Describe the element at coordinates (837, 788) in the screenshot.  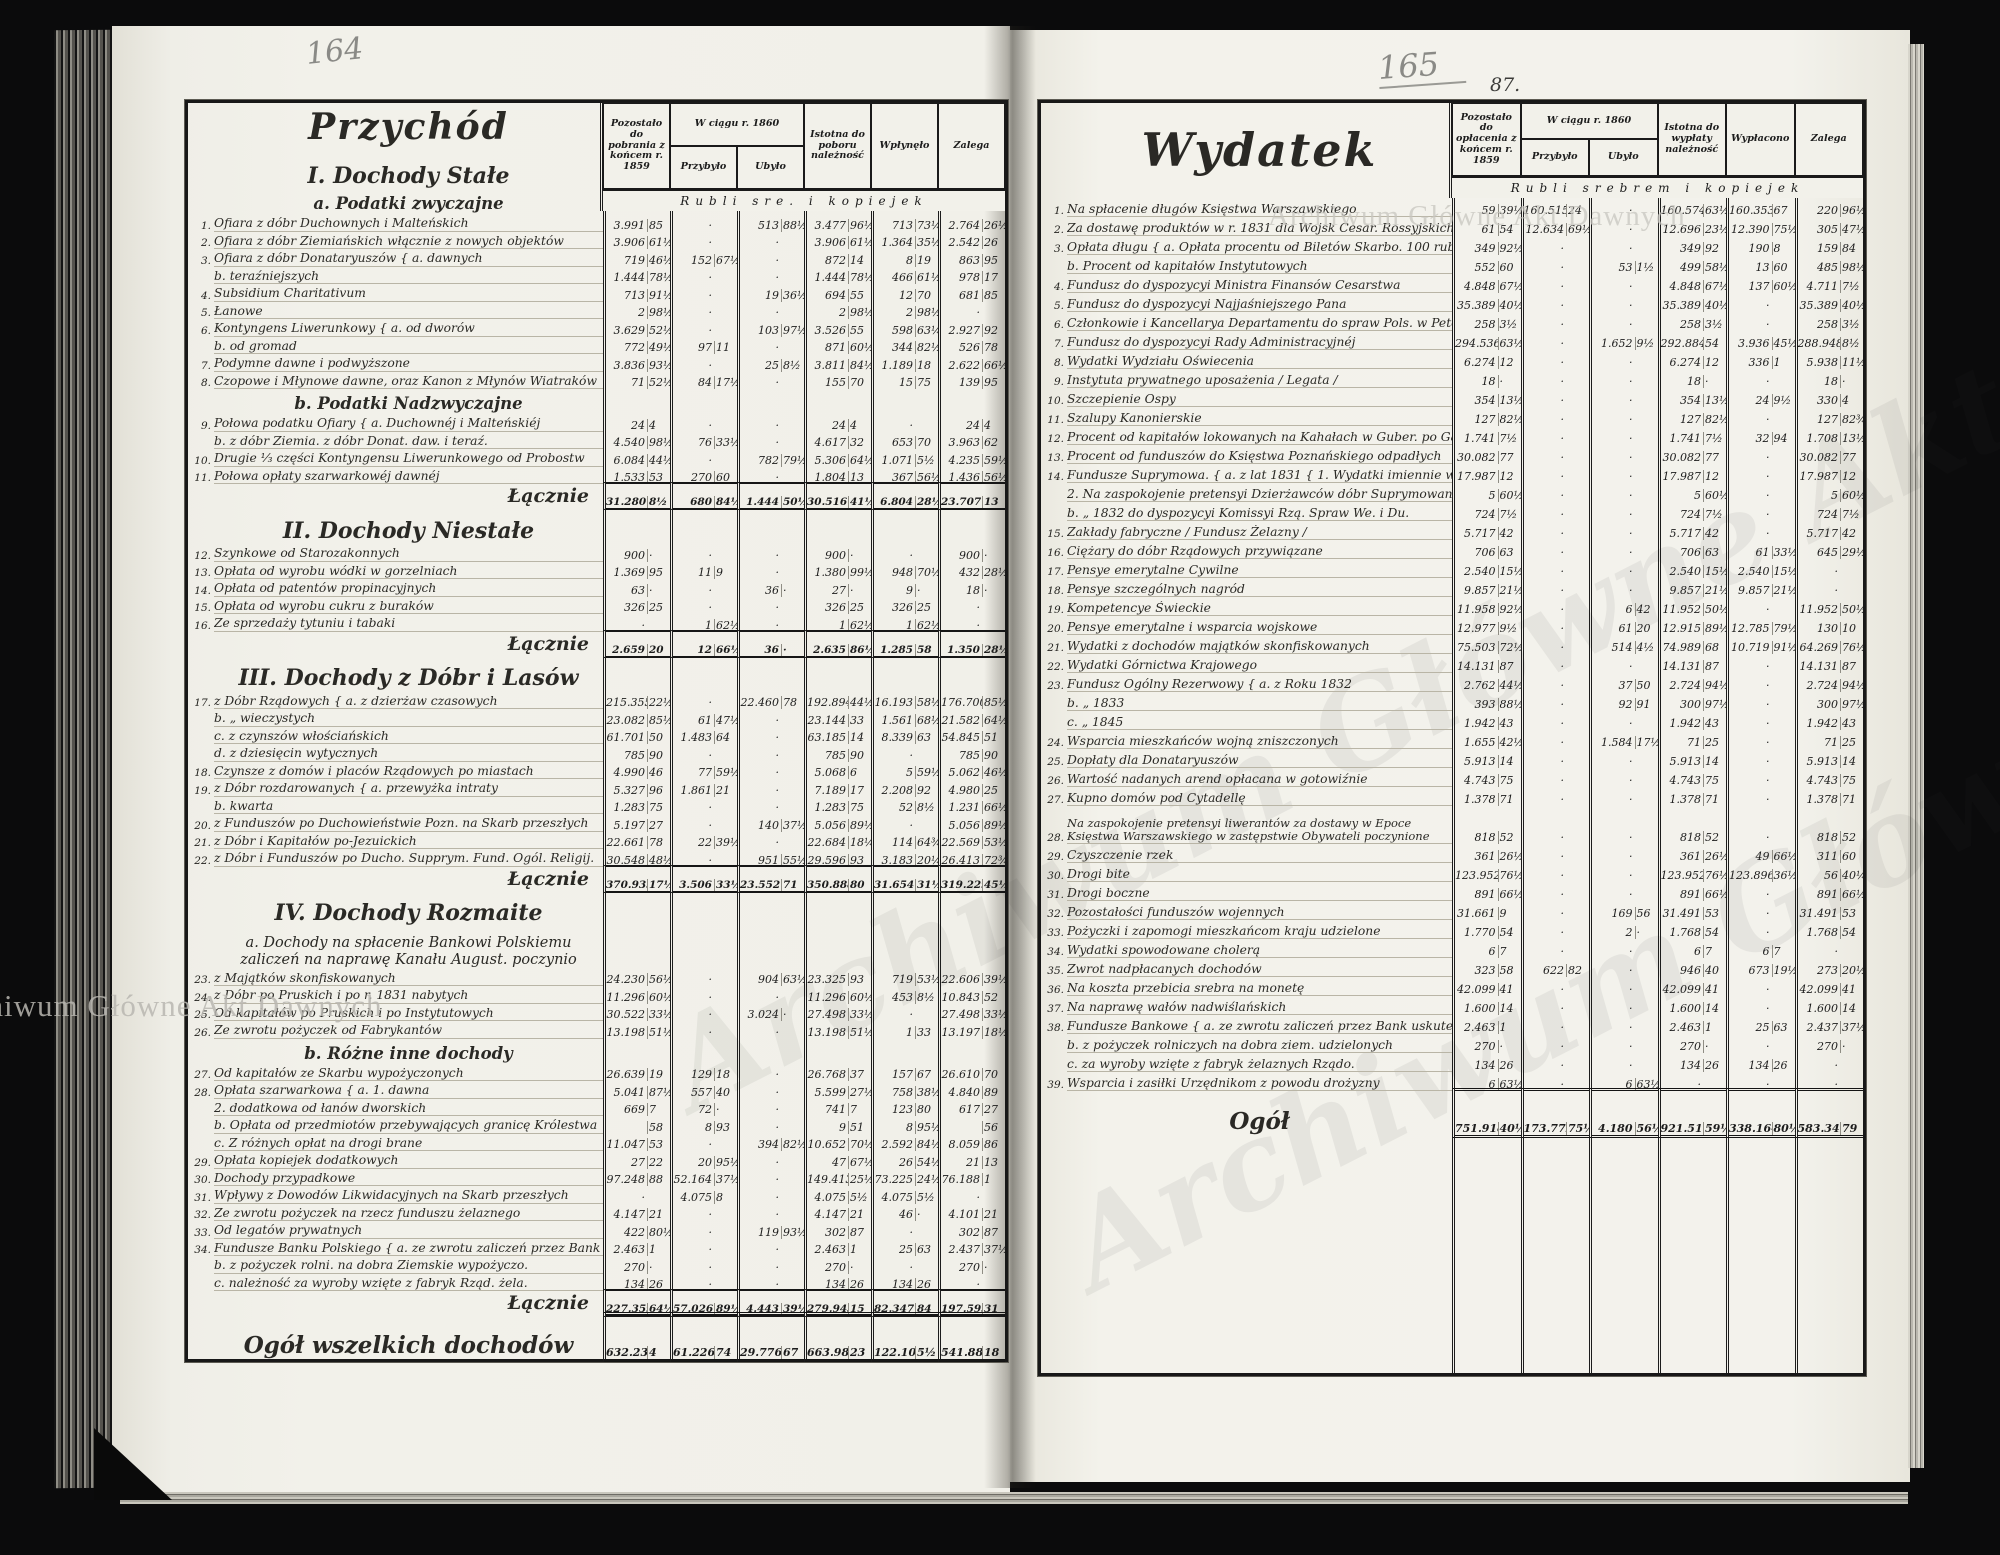
I see `amount-cell: 7.189 17` at that location.